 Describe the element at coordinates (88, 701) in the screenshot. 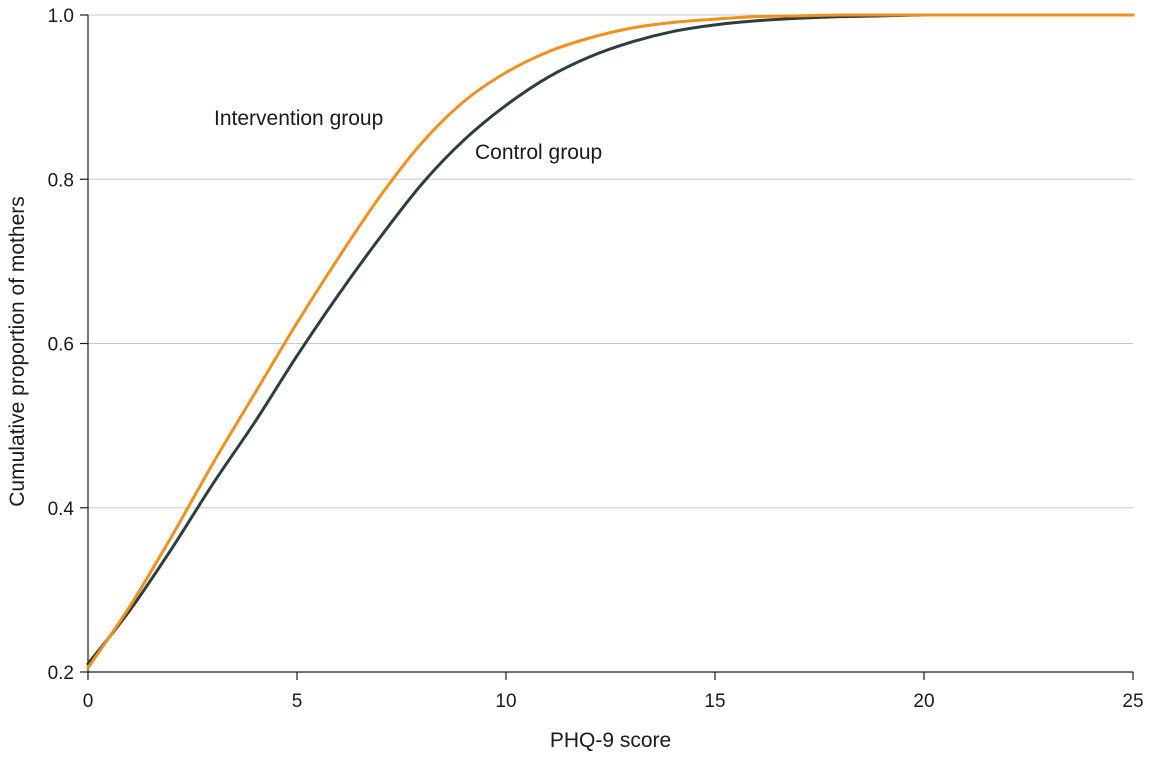

I see `x-tick-label-0: 0` at that location.